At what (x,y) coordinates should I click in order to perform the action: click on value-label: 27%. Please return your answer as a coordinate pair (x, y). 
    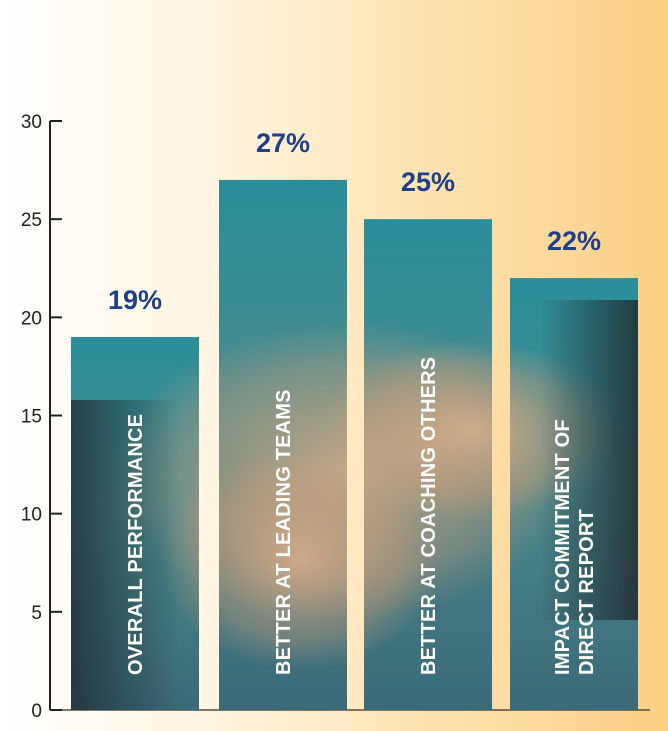
    Looking at the image, I should click on (283, 143).